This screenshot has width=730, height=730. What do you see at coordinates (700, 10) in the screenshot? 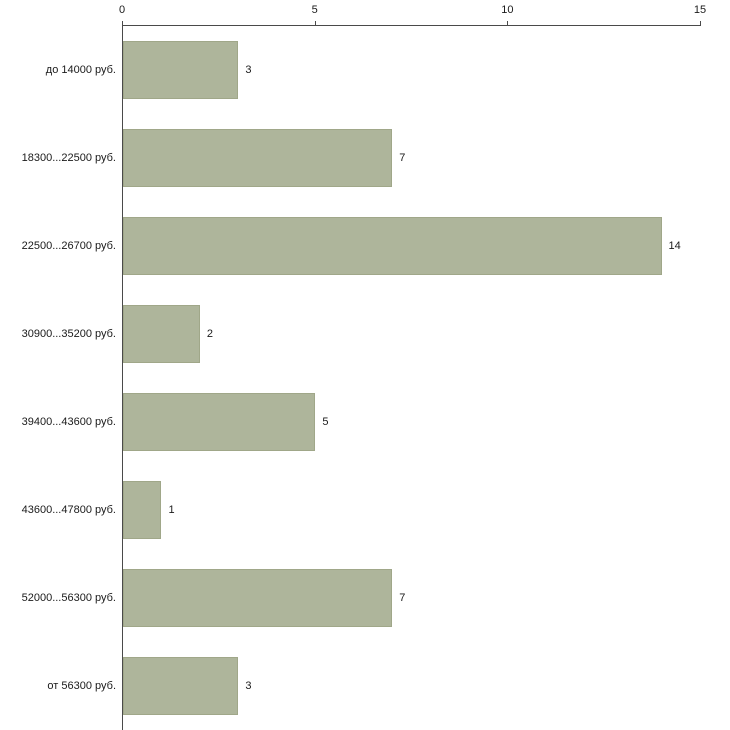
I see `axis-tick-label: 15` at bounding box center [700, 10].